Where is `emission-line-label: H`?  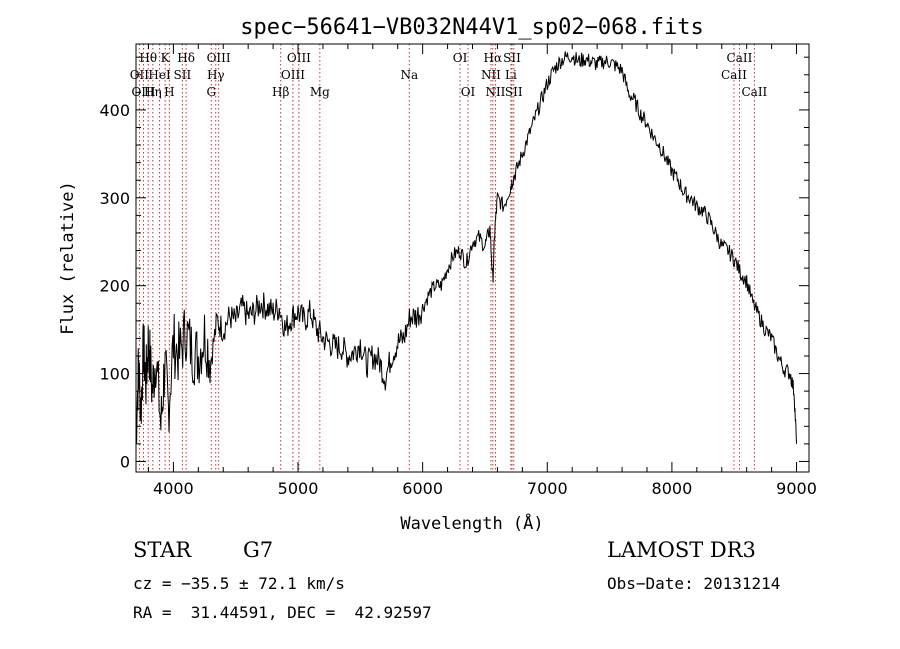 emission-line-label: H is located at coordinates (169, 92).